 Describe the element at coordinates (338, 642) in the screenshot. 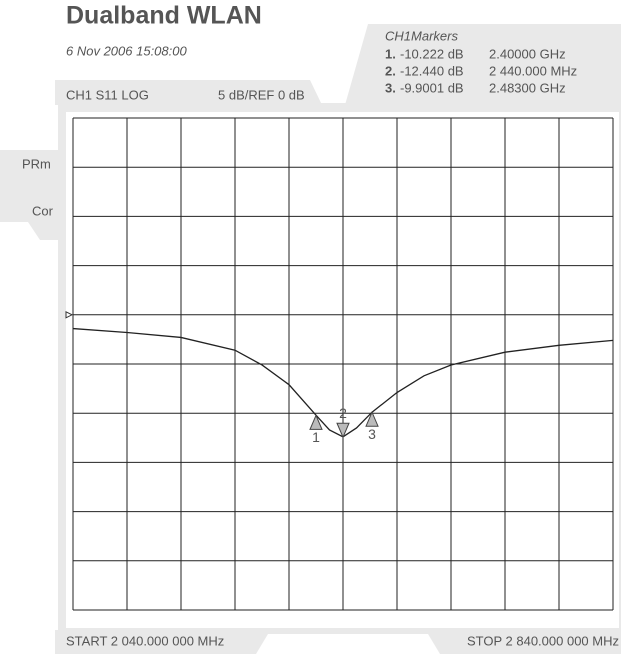

I see `footer-strip` at that location.